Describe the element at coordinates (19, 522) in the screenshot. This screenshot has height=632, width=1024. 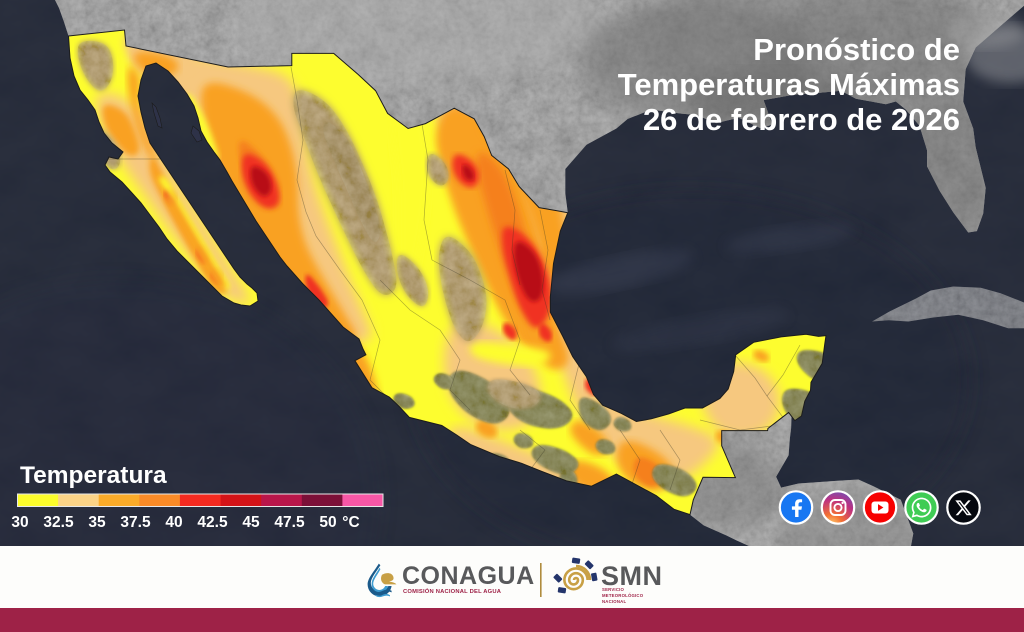
I see `svg-text: 30` at that location.